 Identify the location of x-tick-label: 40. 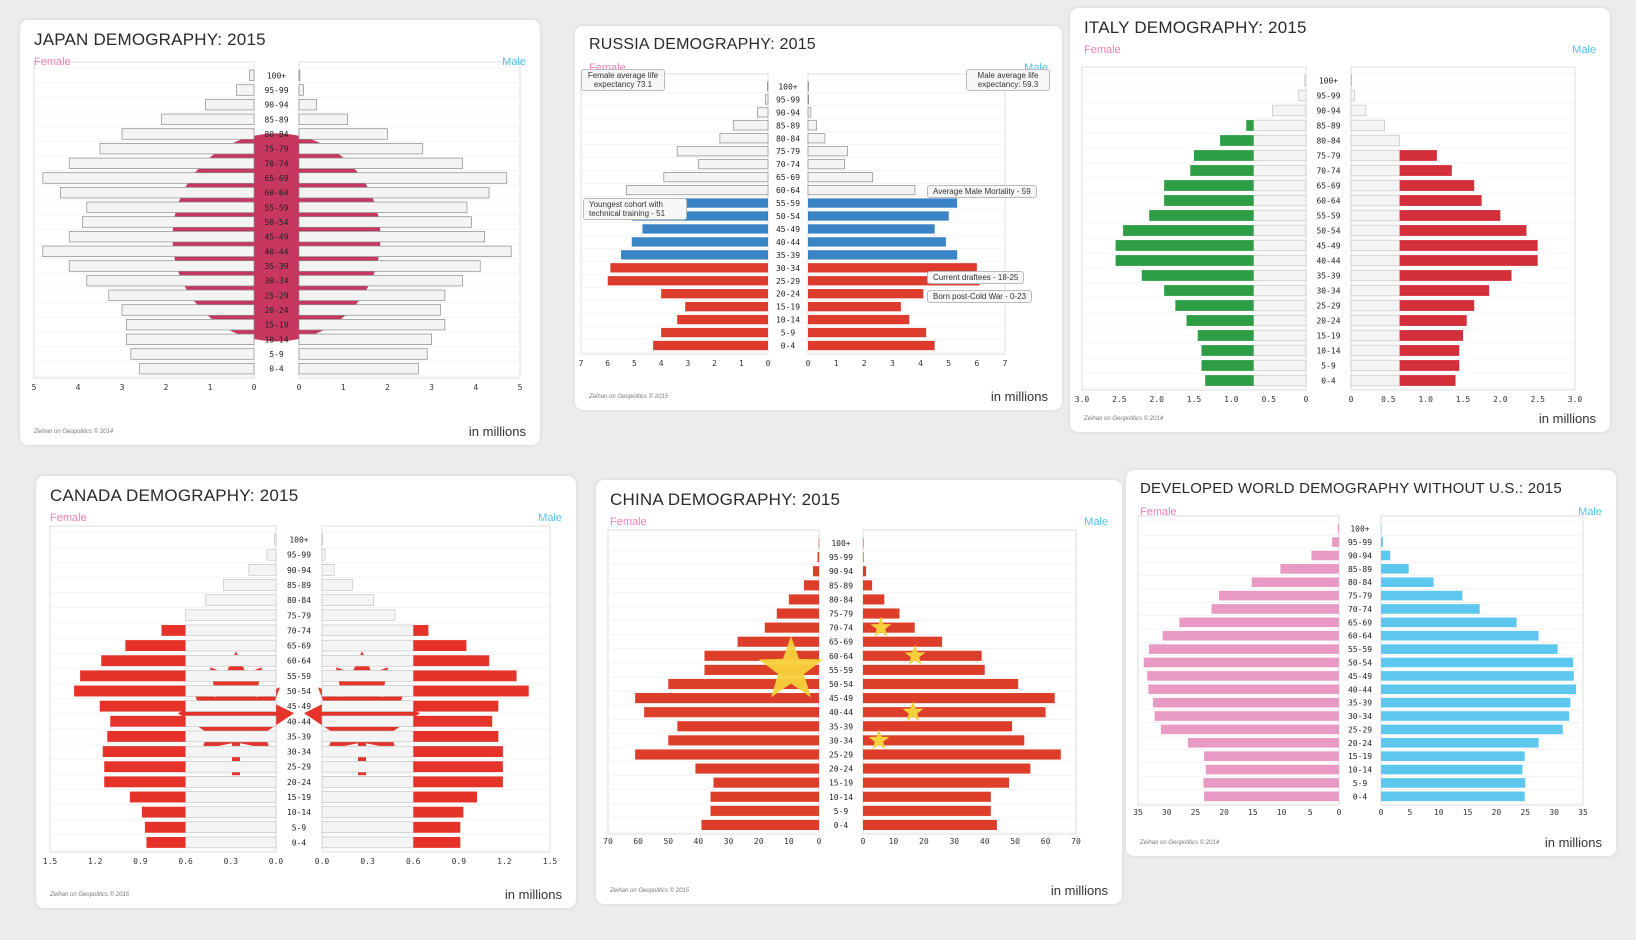
(985, 841).